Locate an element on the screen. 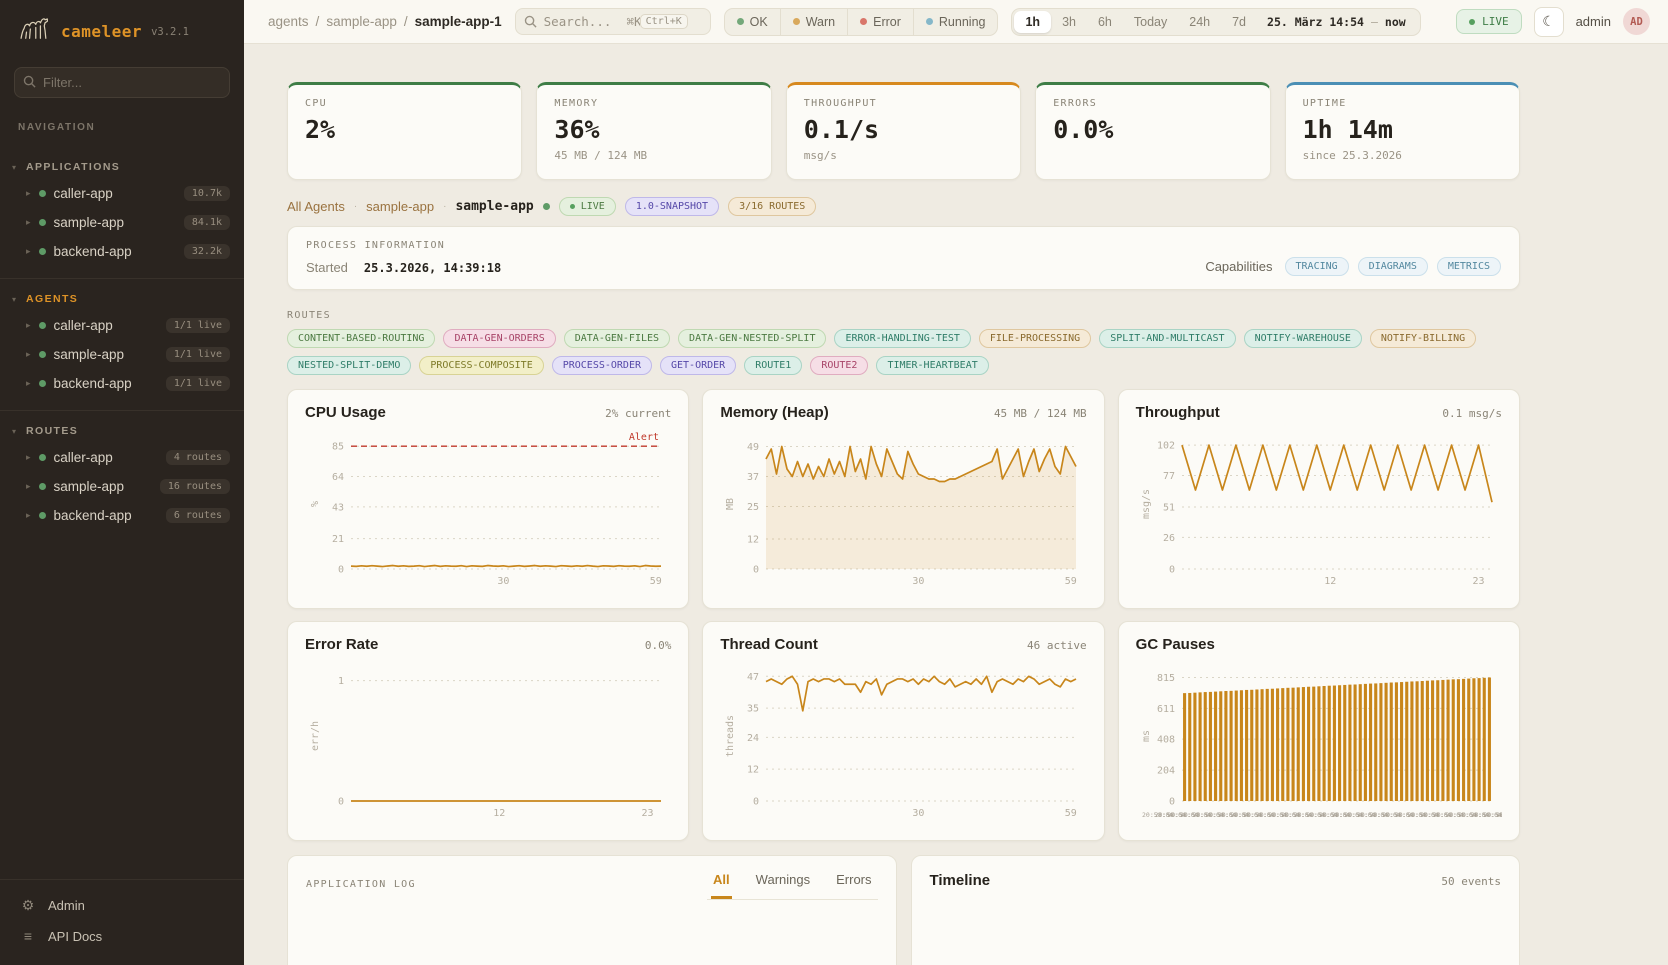  sidebar-item-applications-sample-app: ▸ sample-app 84.1k is located at coordinates (122, 222).